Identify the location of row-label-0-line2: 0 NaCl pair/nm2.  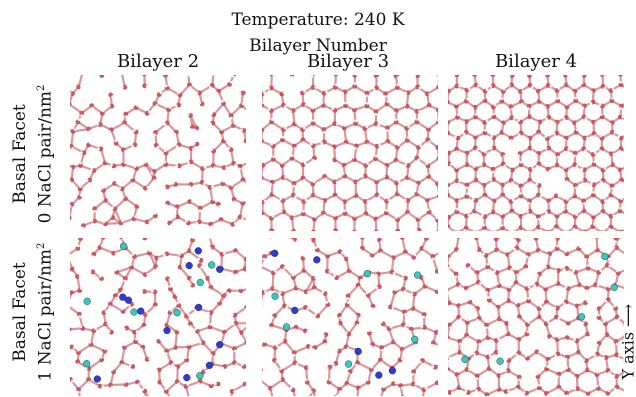
(45, 154).